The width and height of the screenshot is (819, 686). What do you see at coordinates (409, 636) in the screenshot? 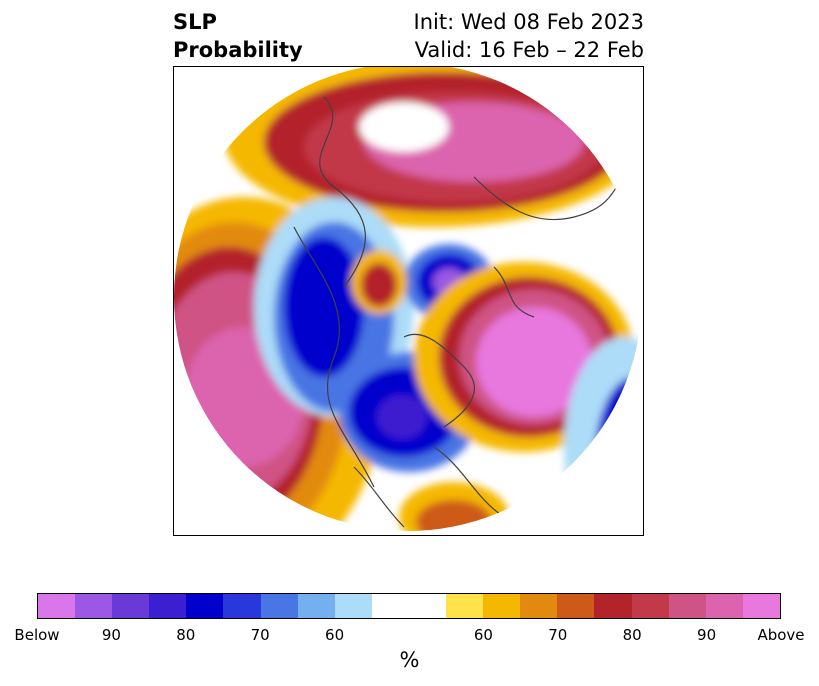
I see `colorbar-ticks: Below 90 80 70 60 60 70 80 90 Above` at bounding box center [409, 636].